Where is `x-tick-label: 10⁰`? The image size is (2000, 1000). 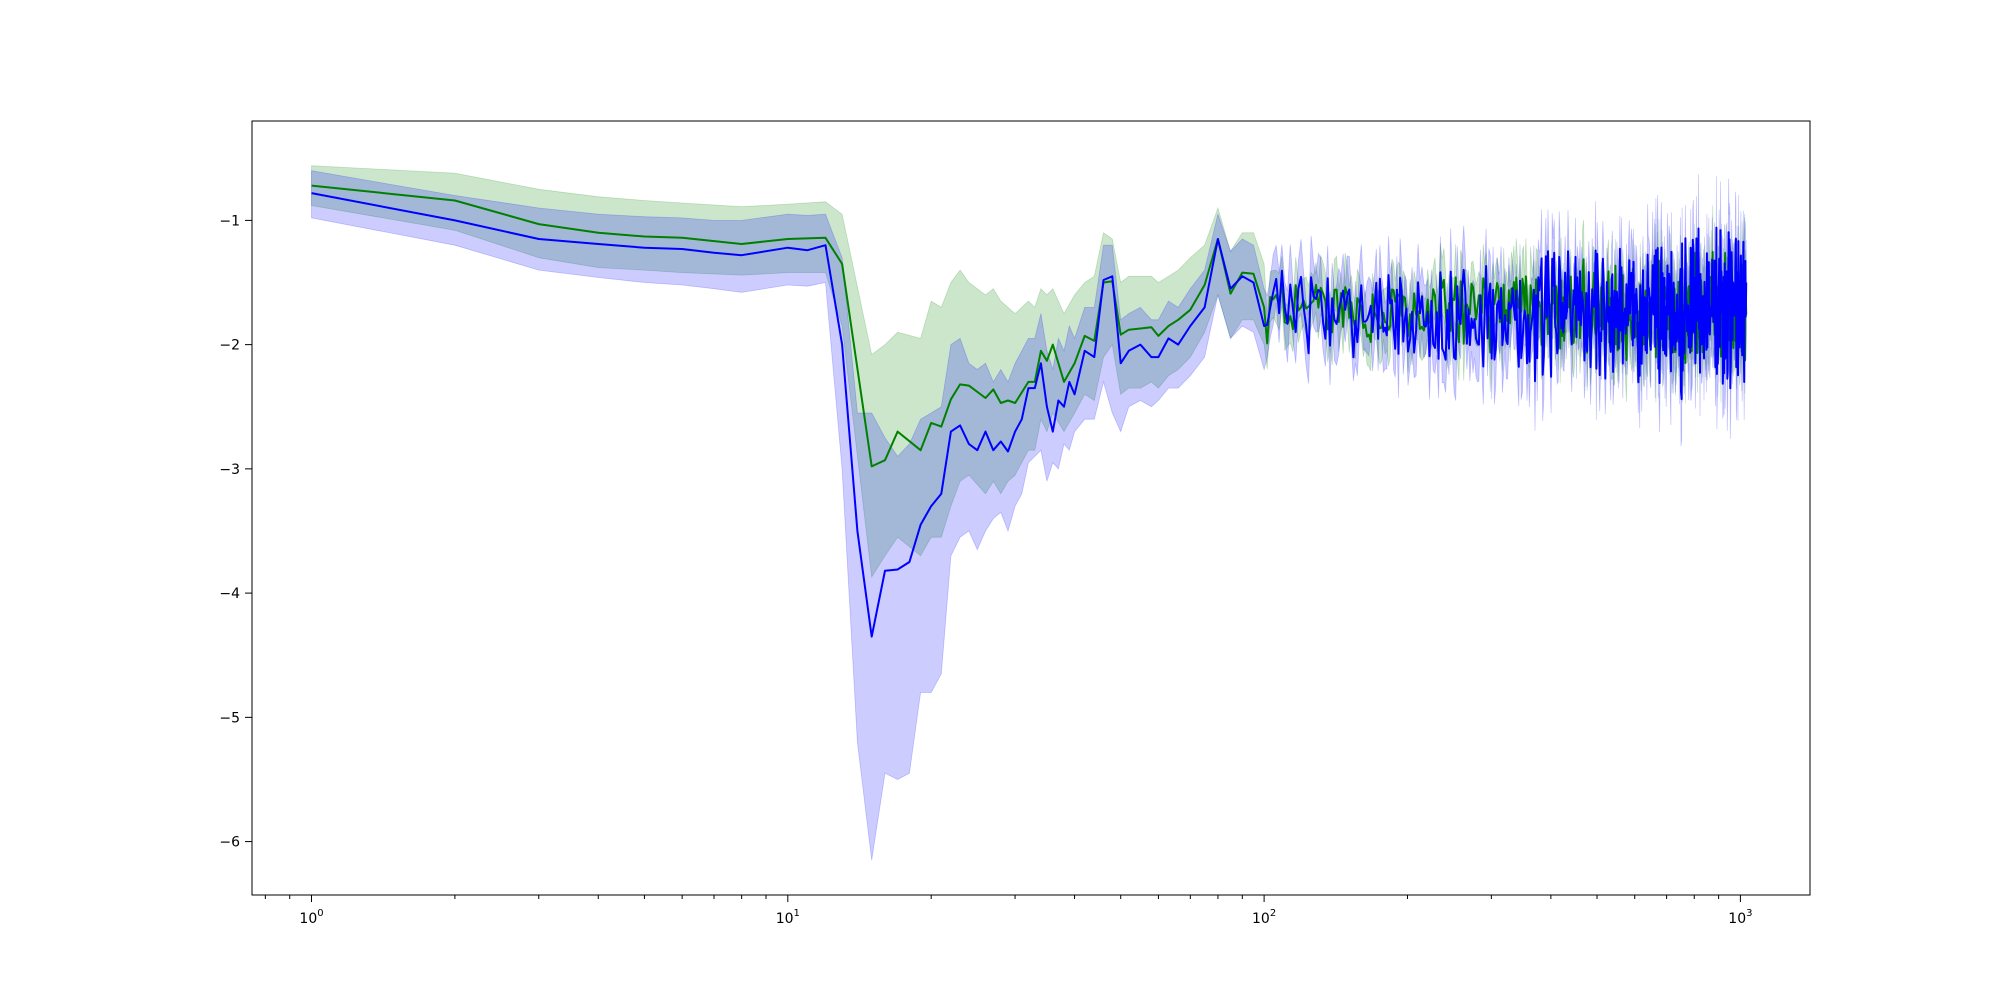
x-tick-label: 10⁰ is located at coordinates (311, 917).